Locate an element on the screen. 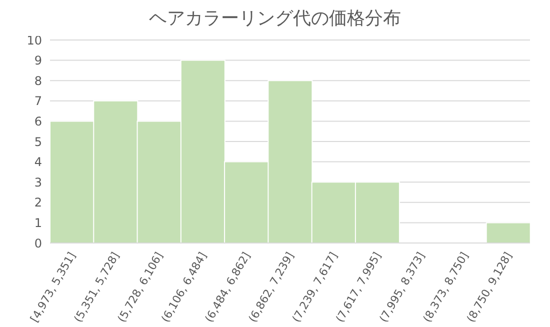 The height and width of the screenshot is (327, 550). y-tick-label: 3 is located at coordinates (38, 182).